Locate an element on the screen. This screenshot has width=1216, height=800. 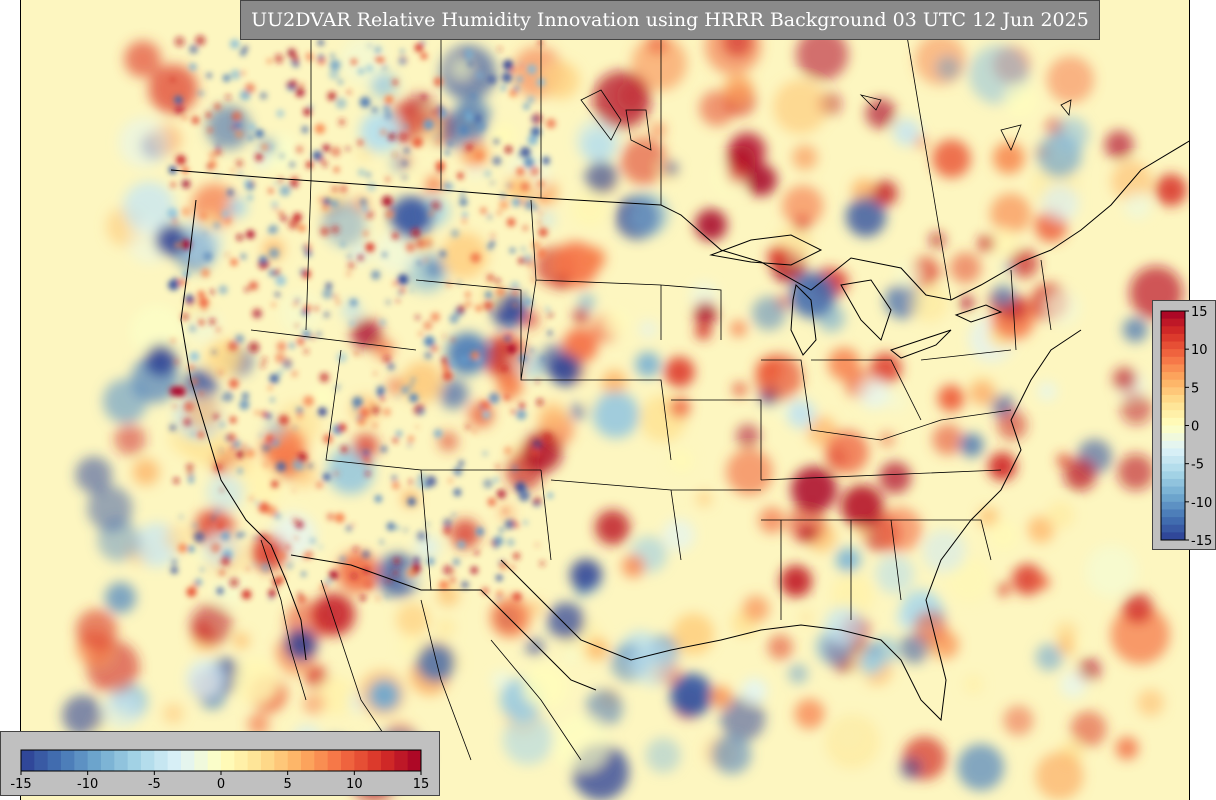
us-mexico-border is located at coordinates (443, 622).